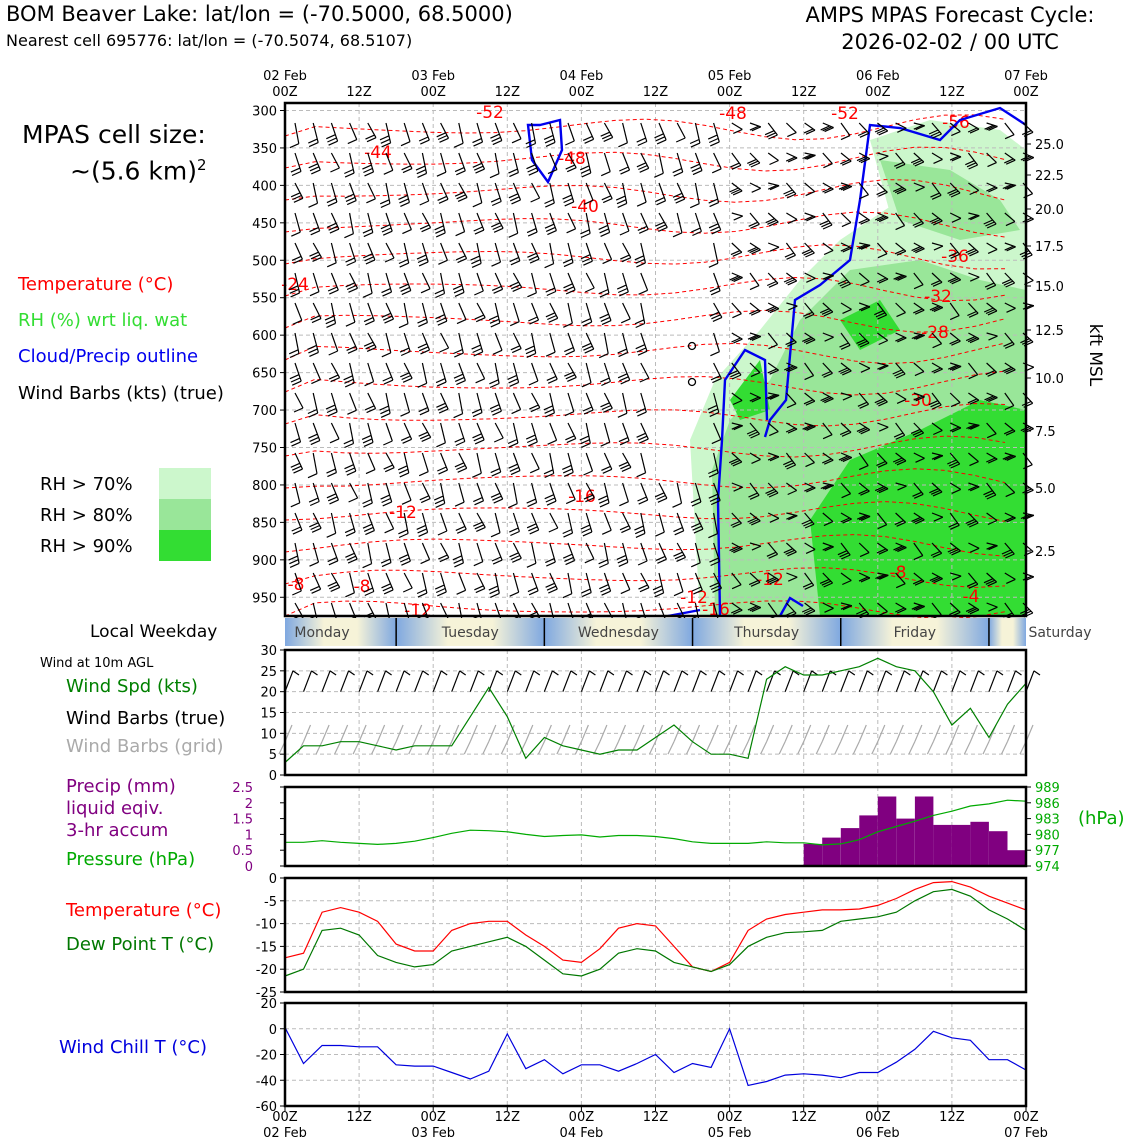 The width and height of the screenshot is (1140, 1140). What do you see at coordinates (1095, 355) in the screenshot?
I see `xsec-right-axis-title: kft MSL` at bounding box center [1095, 355].